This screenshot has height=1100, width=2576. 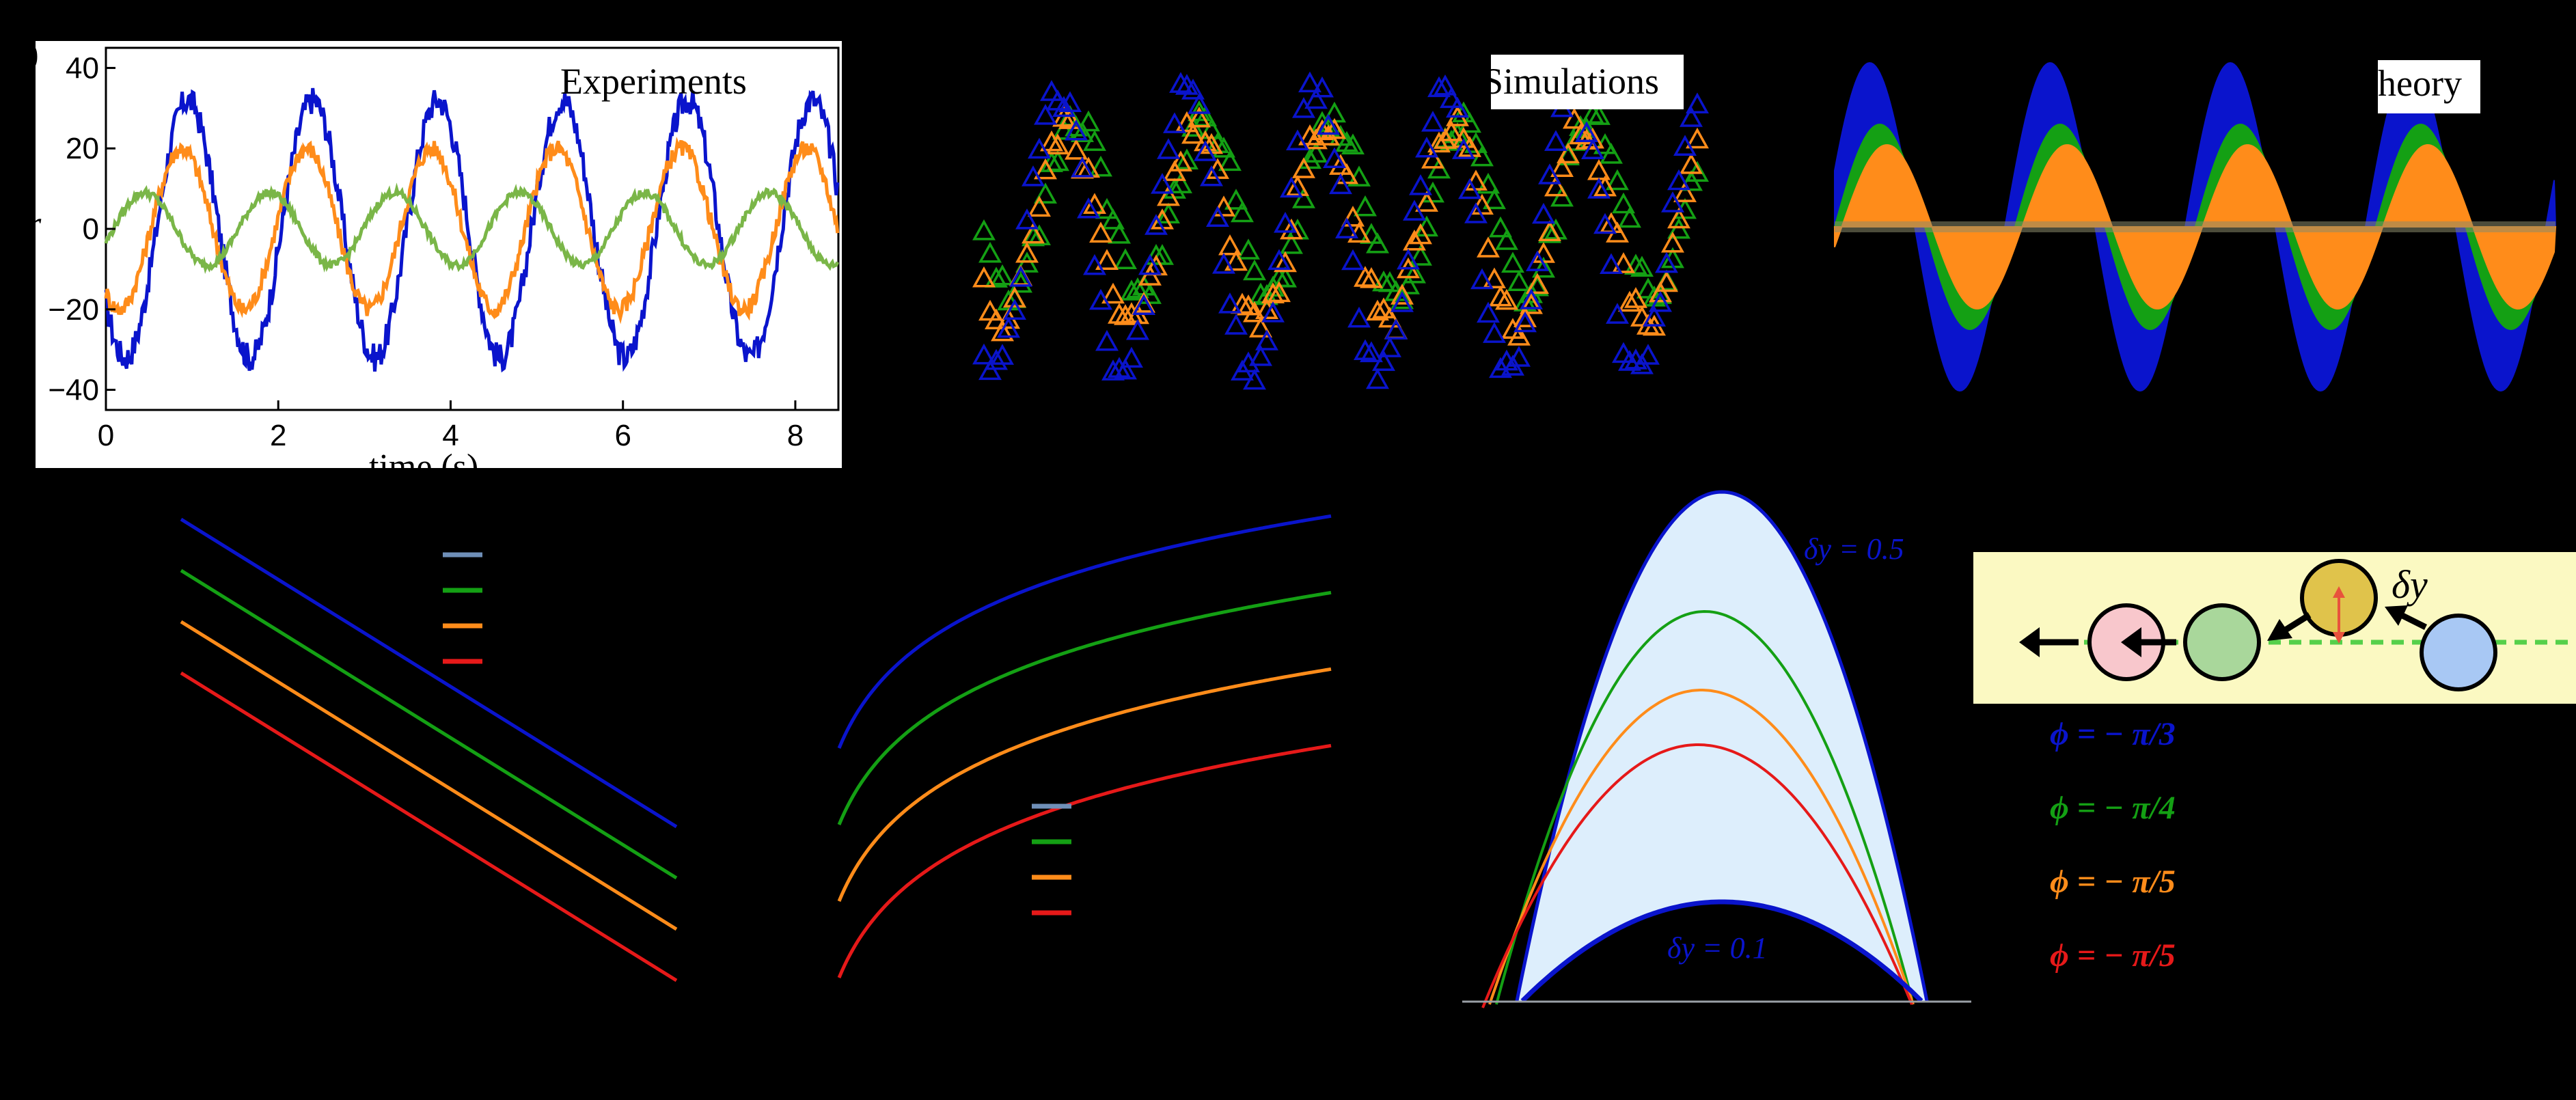 I want to click on panel-a-ytick-label: 40, so click(x=82, y=68).